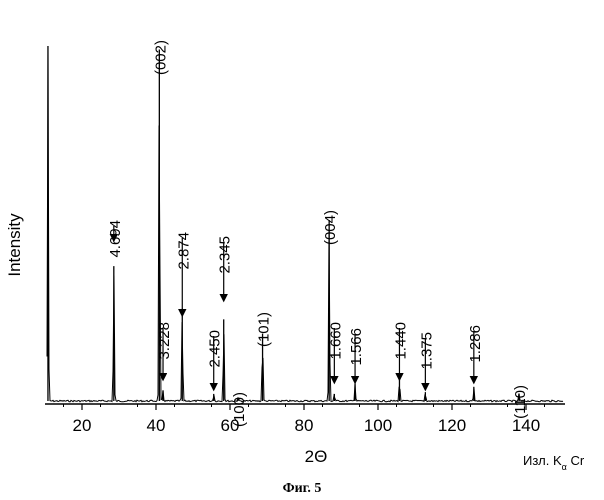  I want to click on figure-caption: Фиг. 5, so click(302, 488).